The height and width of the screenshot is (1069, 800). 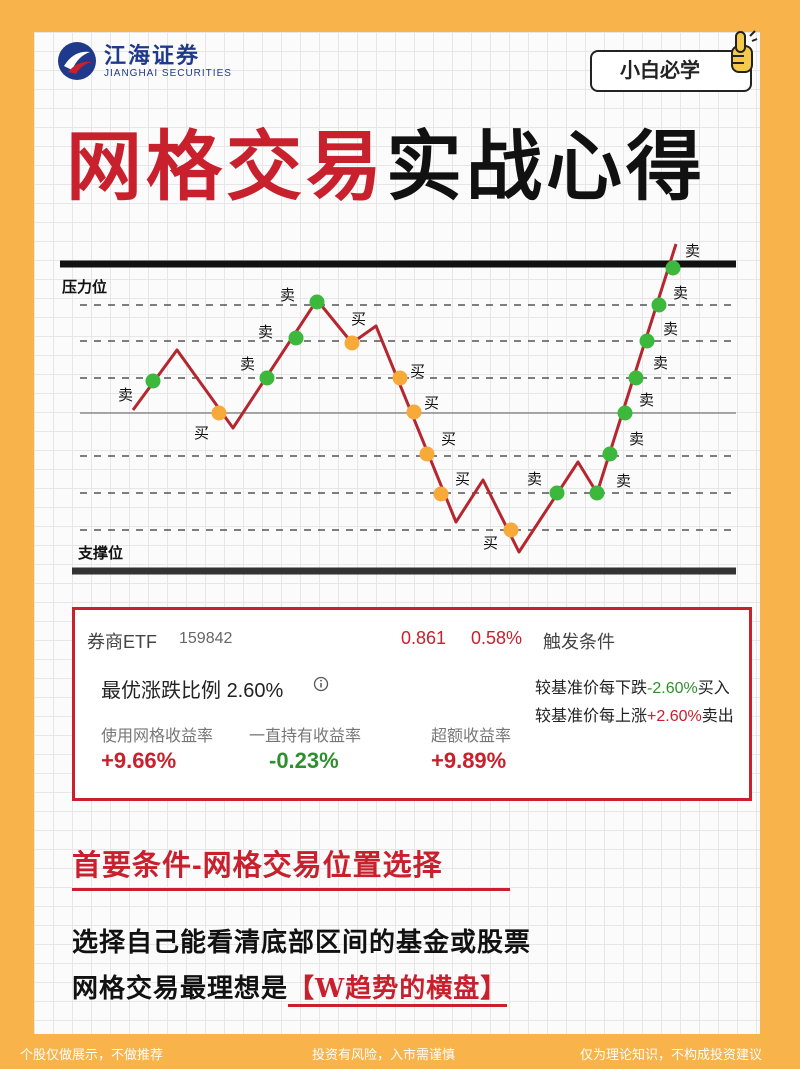 I want to click on excess-return-value: +9.89%, so click(x=469, y=760).